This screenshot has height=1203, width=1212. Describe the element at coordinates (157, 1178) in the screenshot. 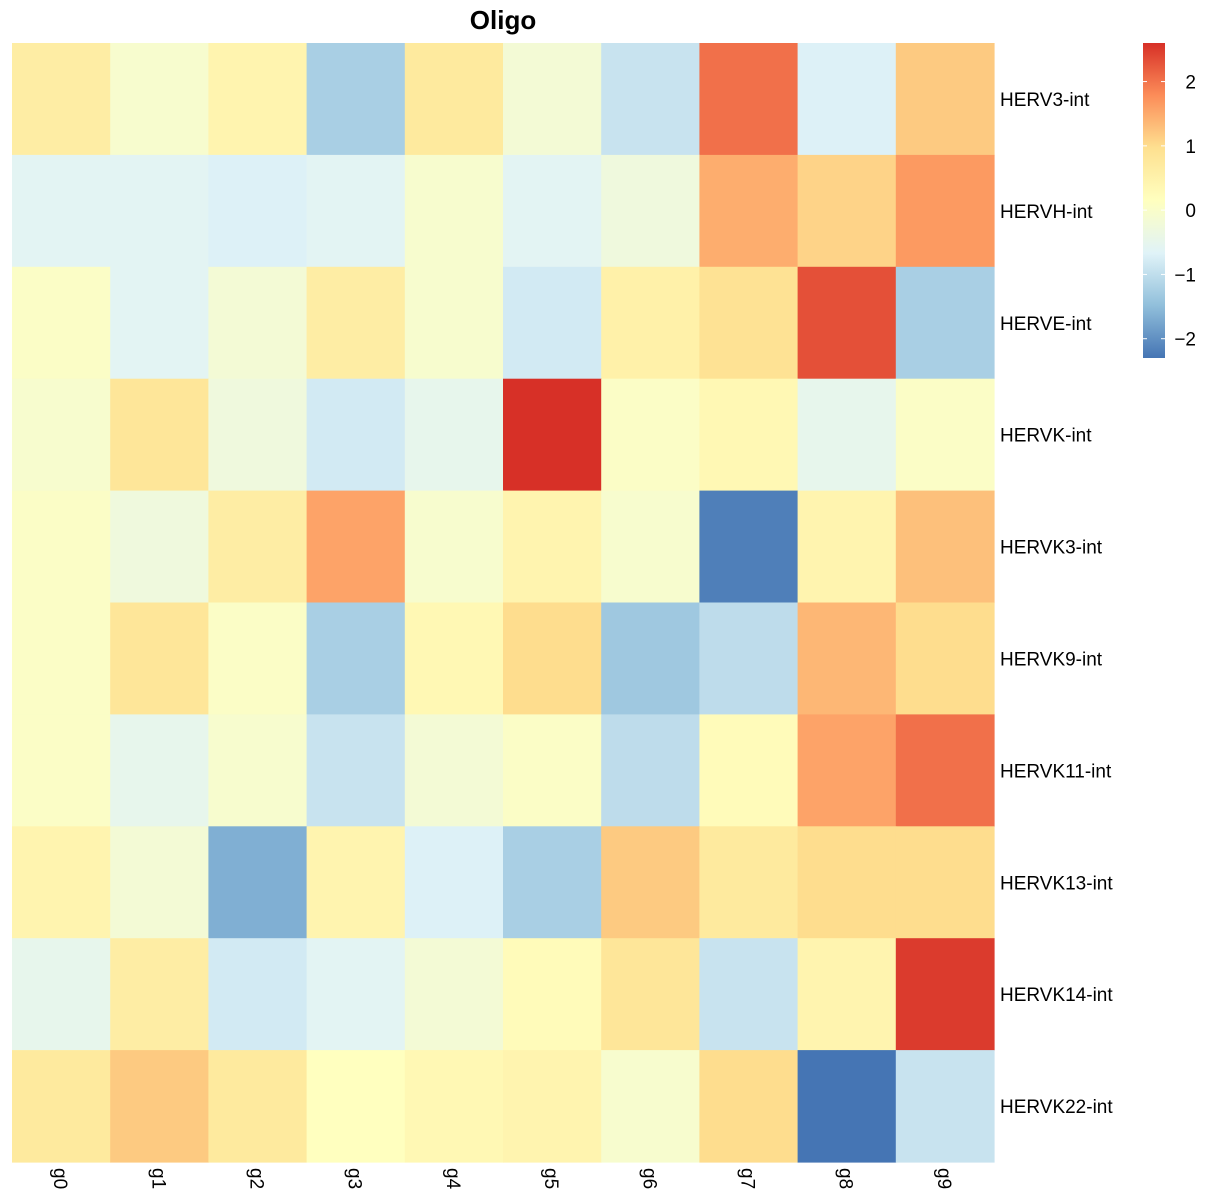

I see `column-label: g1` at that location.